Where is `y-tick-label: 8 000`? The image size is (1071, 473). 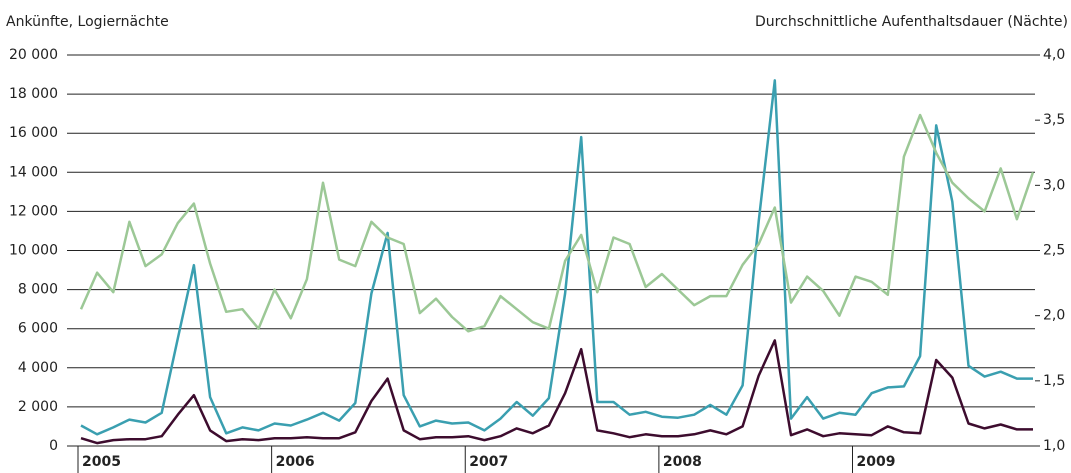 y-tick-label: 8 000 is located at coordinates (38, 290).